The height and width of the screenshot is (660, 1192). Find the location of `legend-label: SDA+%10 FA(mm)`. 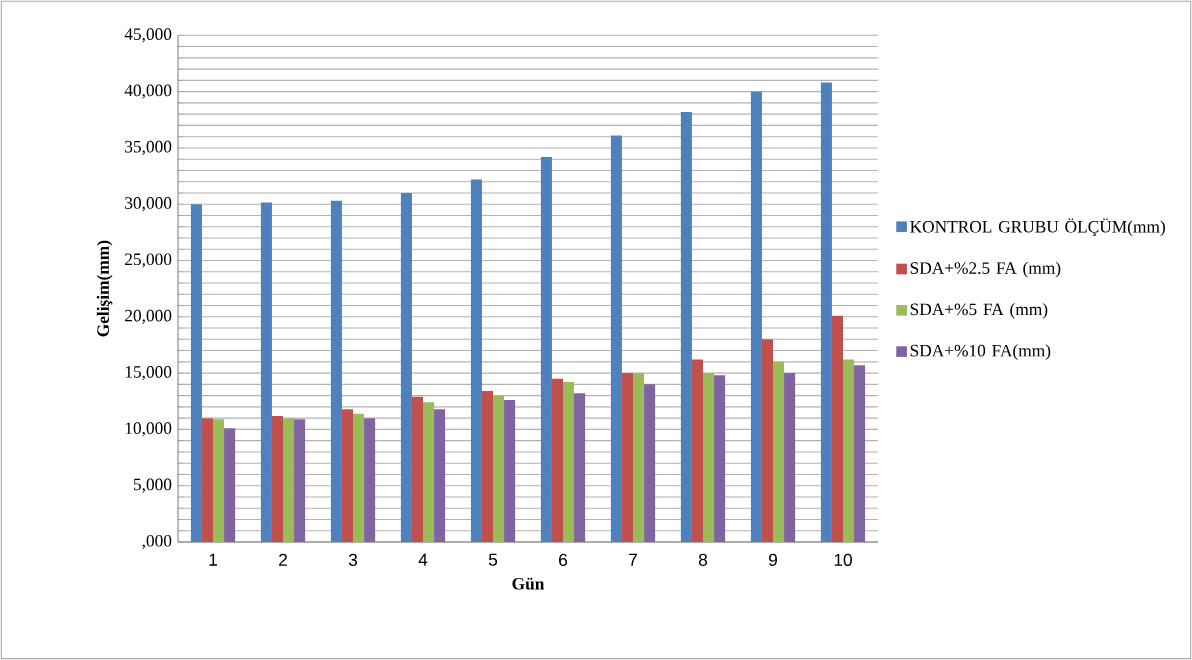

legend-label: SDA+%10 FA(mm) is located at coordinates (980, 352).